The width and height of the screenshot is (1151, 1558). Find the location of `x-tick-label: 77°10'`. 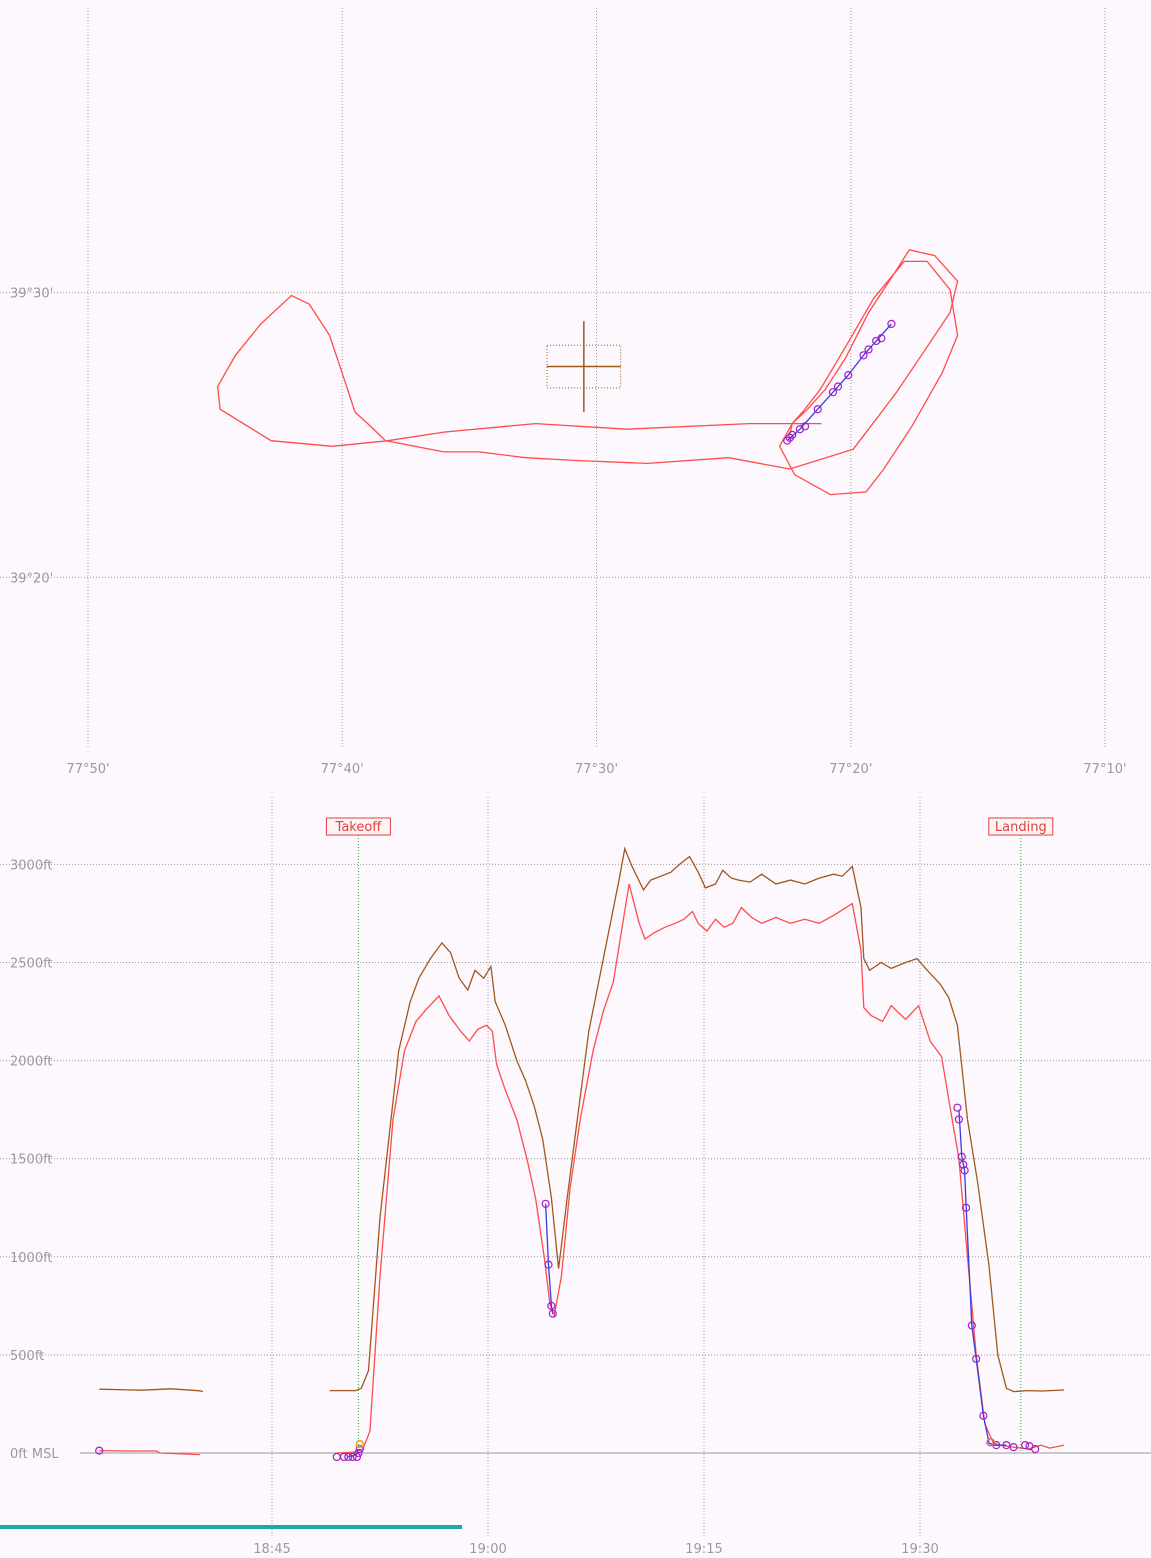

x-tick-label: 77°10' is located at coordinates (1104, 769).